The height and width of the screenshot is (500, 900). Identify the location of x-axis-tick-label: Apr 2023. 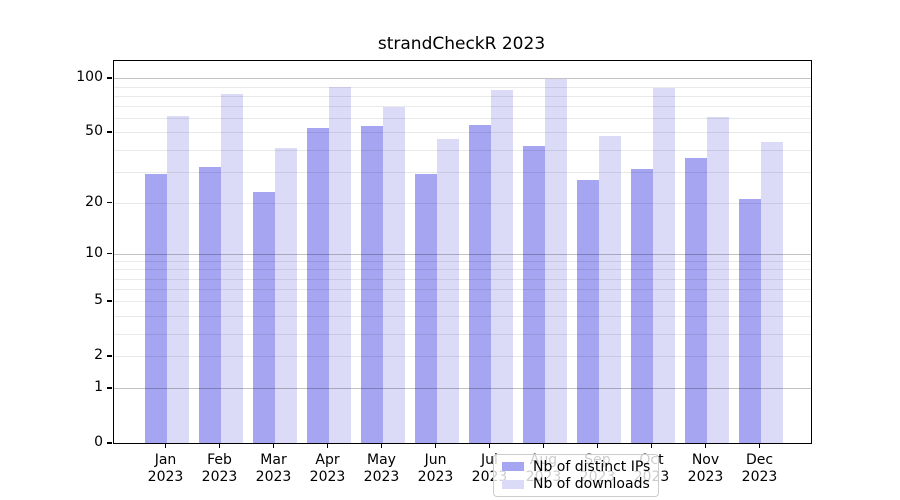
(327, 468).